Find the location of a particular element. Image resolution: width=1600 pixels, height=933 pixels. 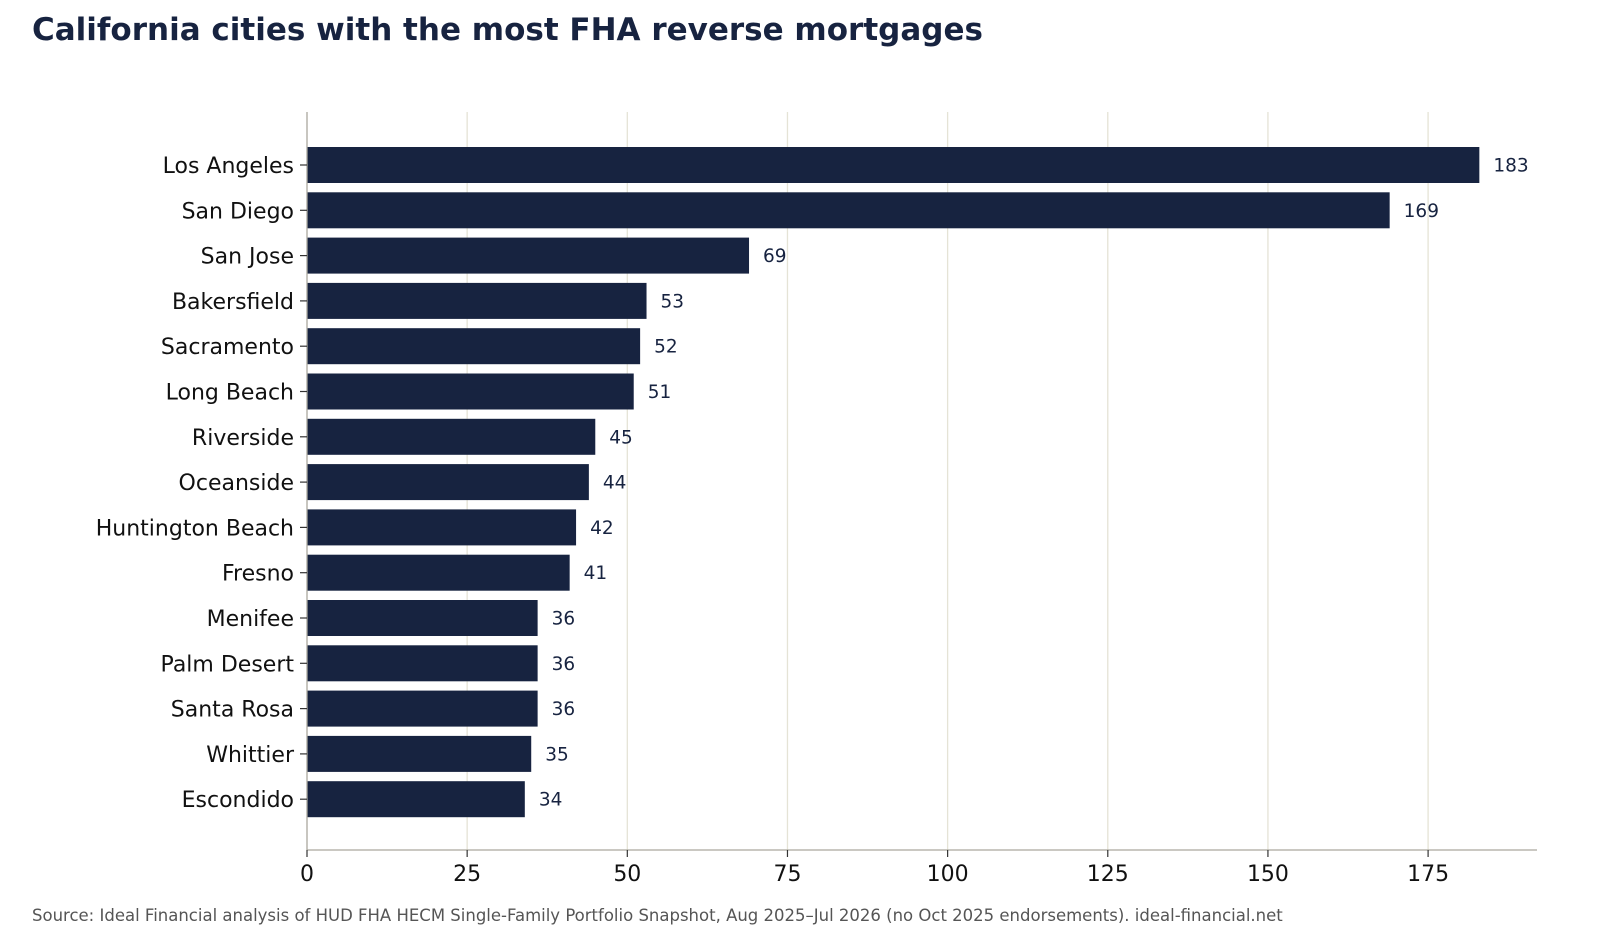

category-label: Oceanside is located at coordinates (236, 483).